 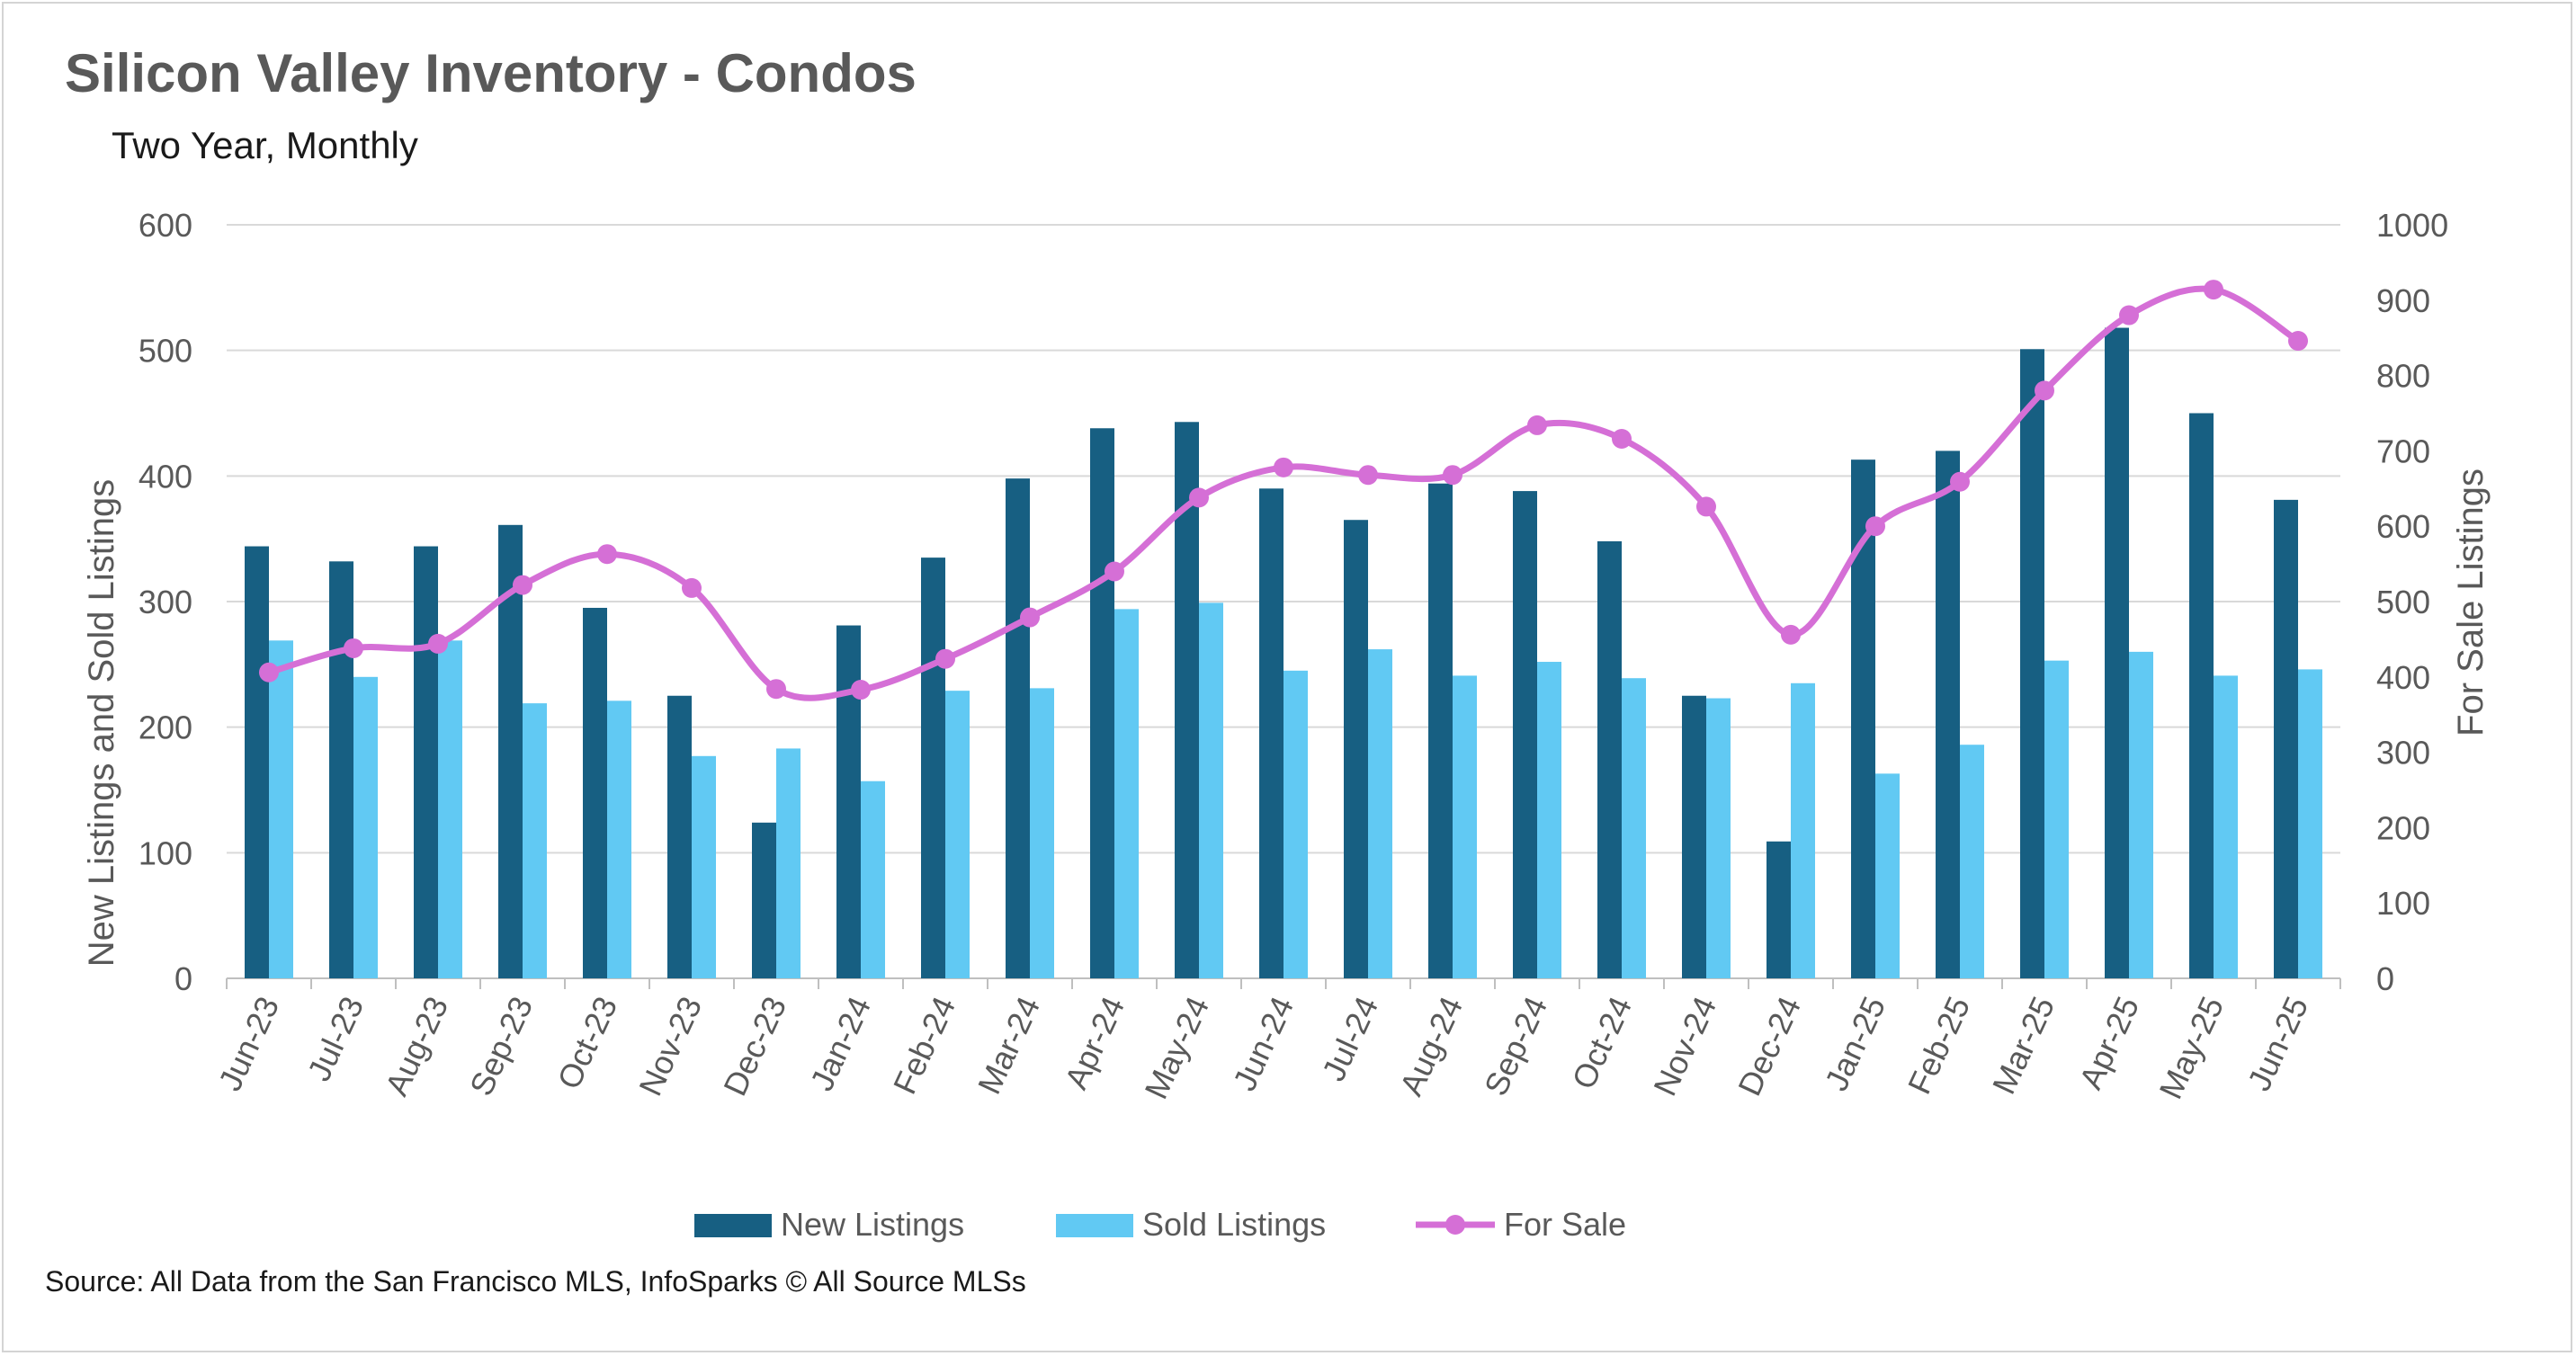 What do you see at coordinates (2403, 827) in the screenshot?
I see `right-tick-label: 200` at bounding box center [2403, 827].